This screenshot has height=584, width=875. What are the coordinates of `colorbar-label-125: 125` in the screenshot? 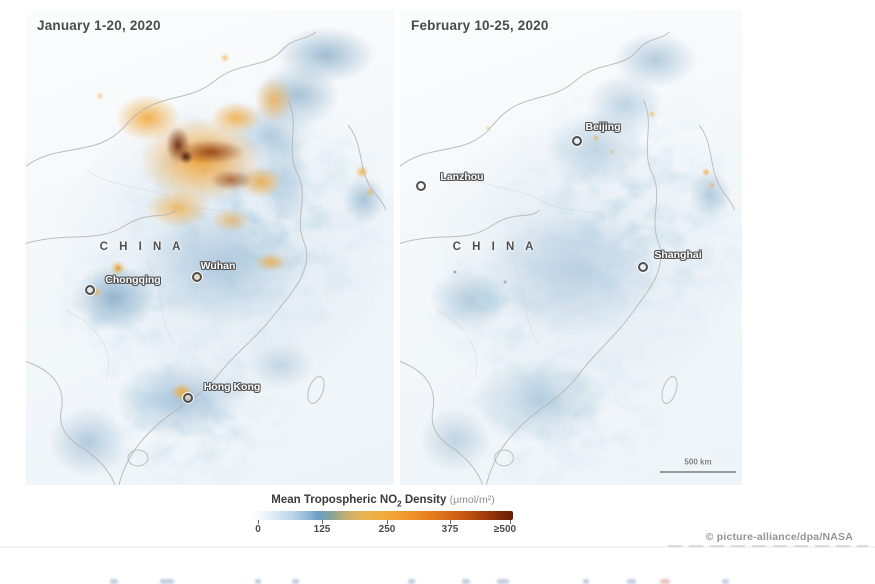 It's located at (322, 529).